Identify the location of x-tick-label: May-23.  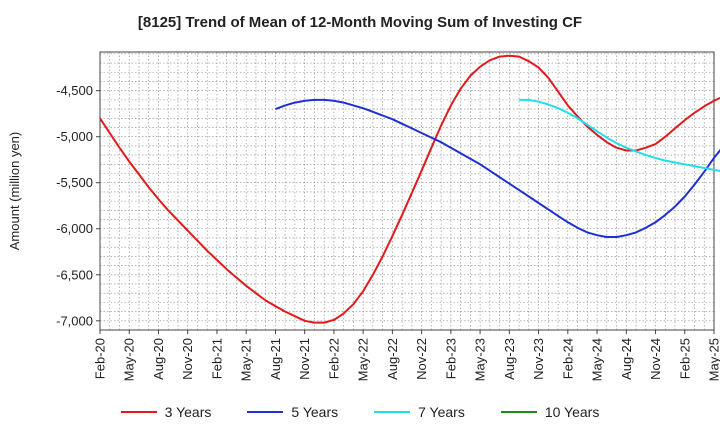
(480, 359).